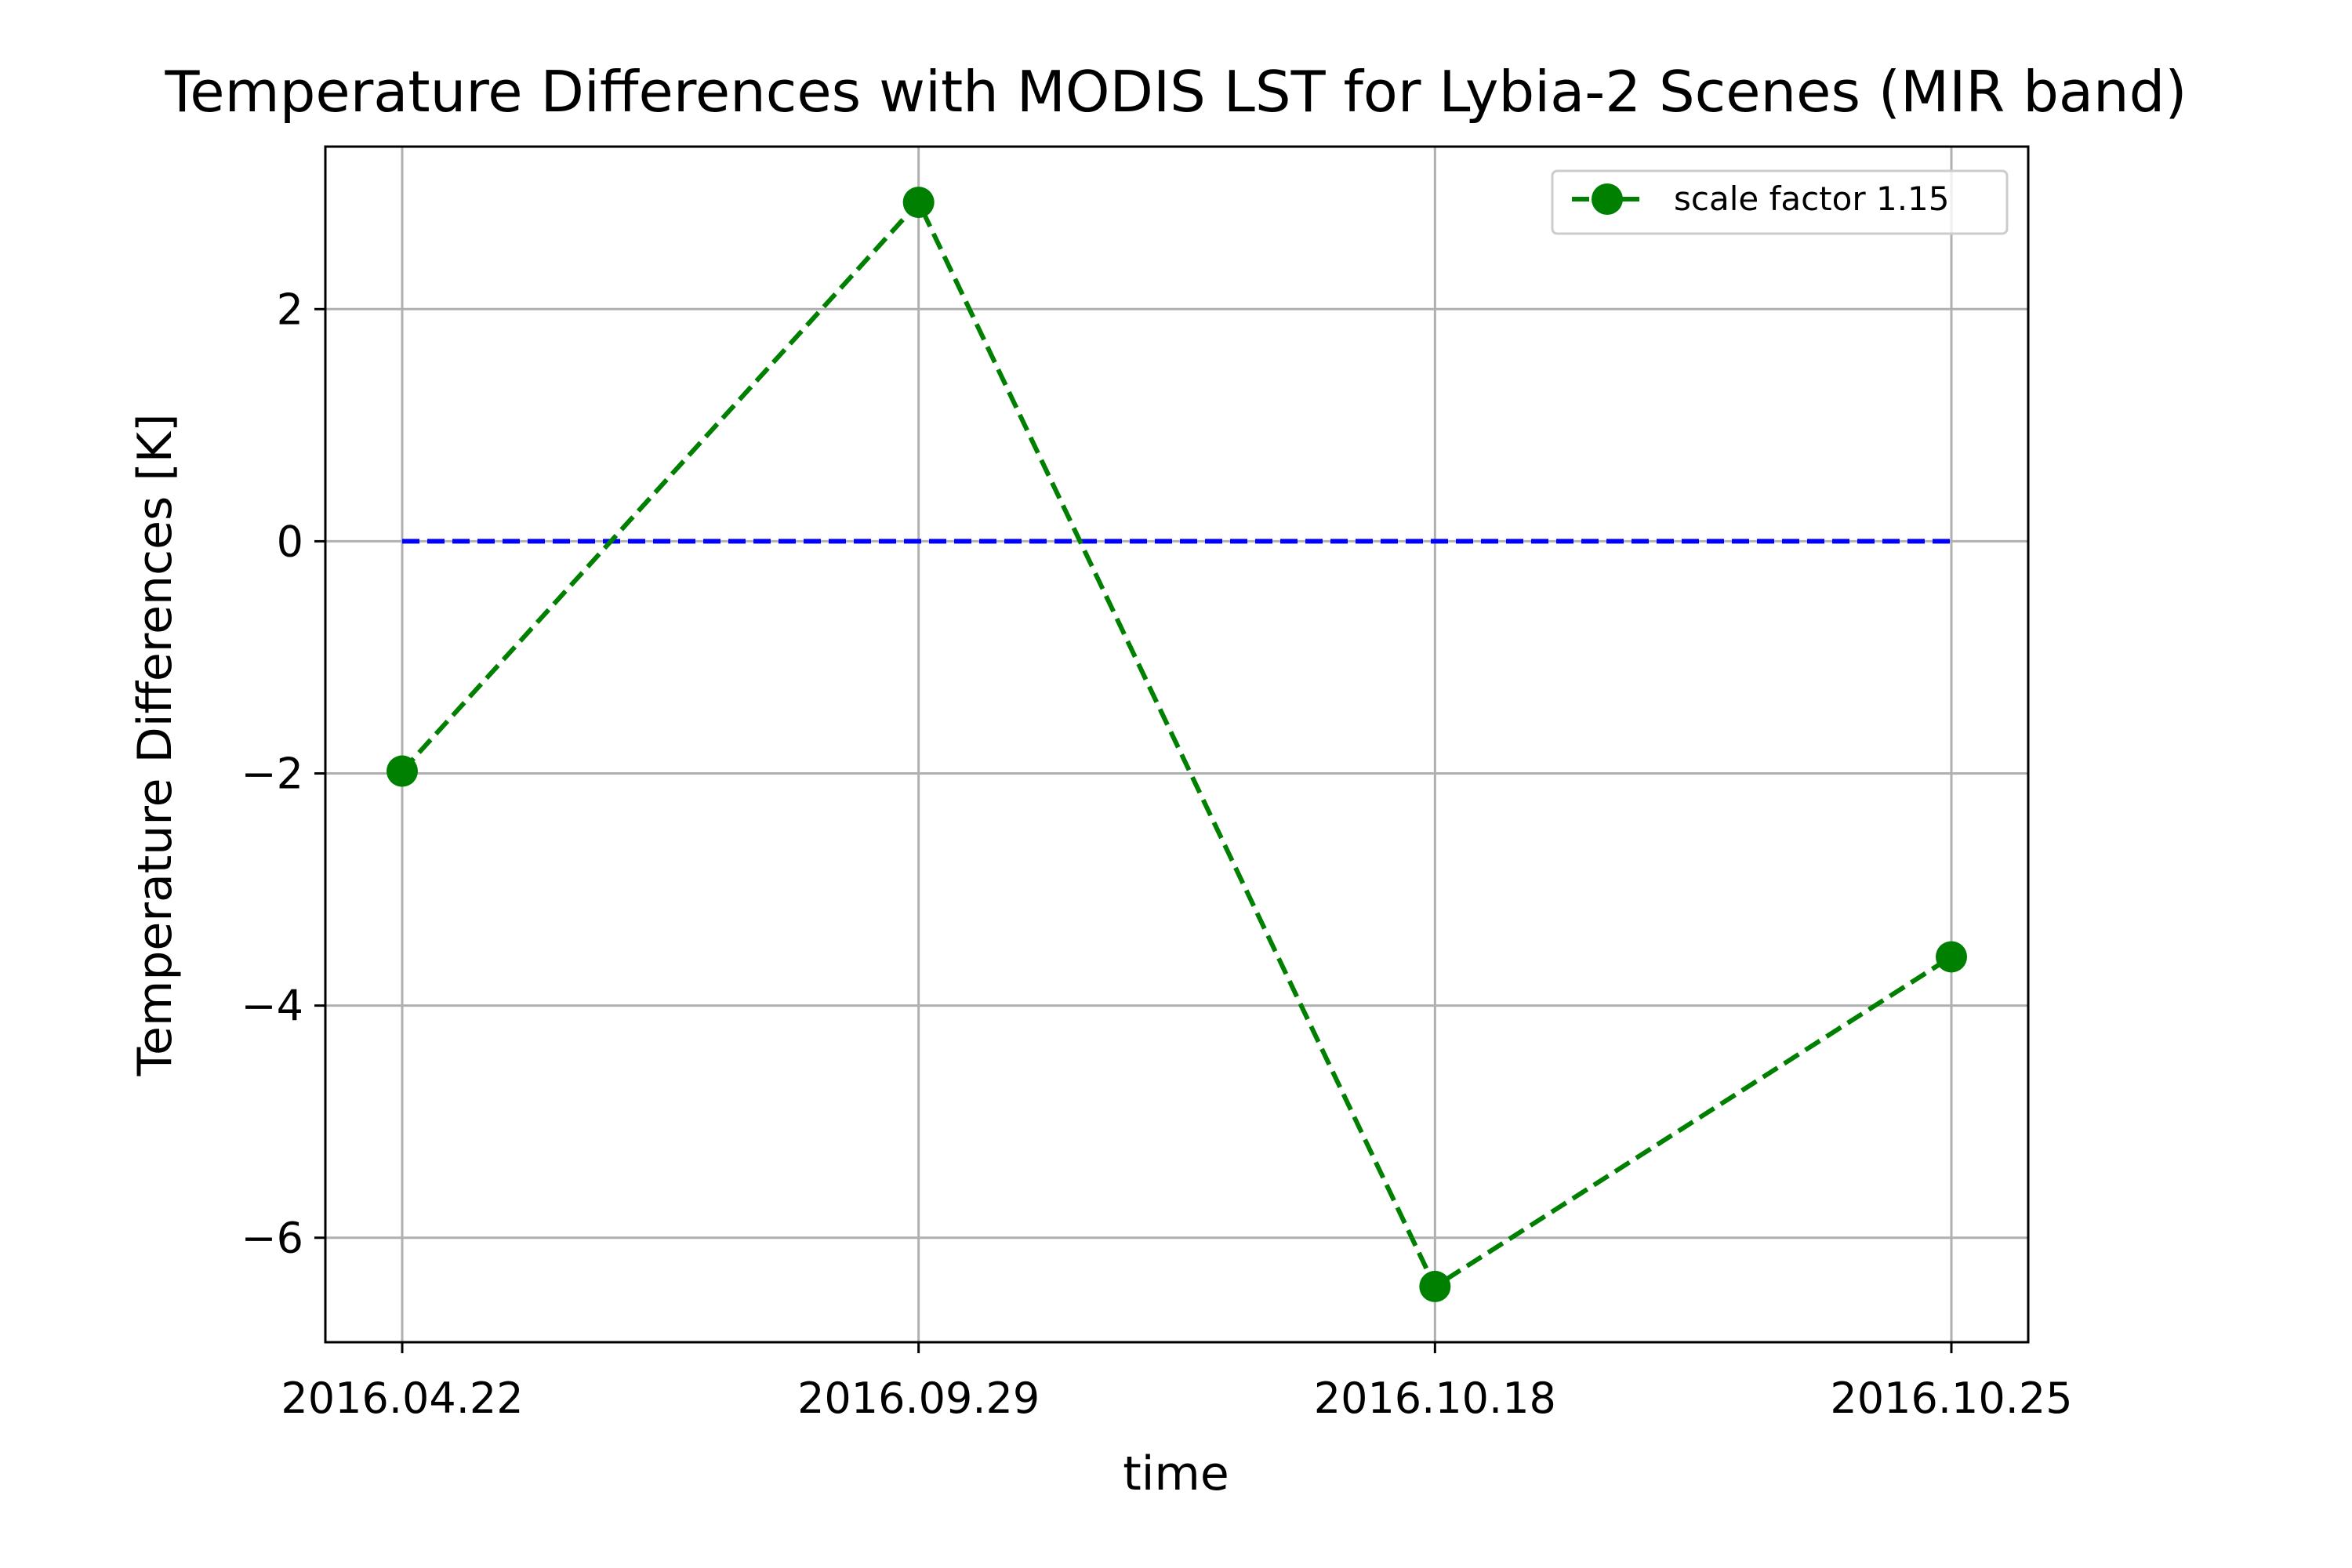 Image resolution: width=2352 pixels, height=1568 pixels. What do you see at coordinates (1176, 1473) in the screenshot?
I see `x-axis-title: time` at bounding box center [1176, 1473].